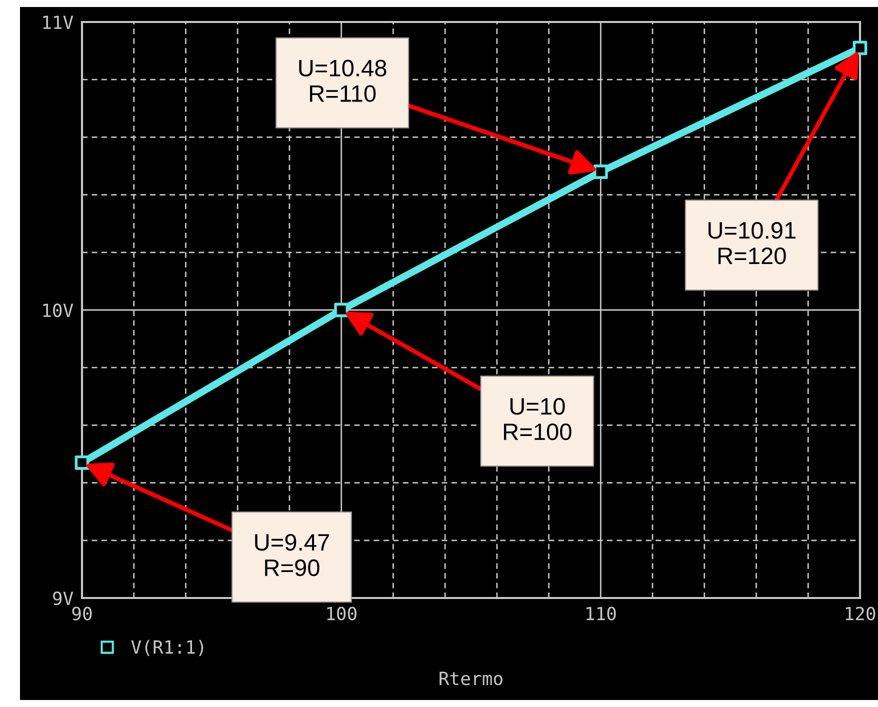  What do you see at coordinates (861, 613) in the screenshot?
I see `x-tick-label: 120` at bounding box center [861, 613].